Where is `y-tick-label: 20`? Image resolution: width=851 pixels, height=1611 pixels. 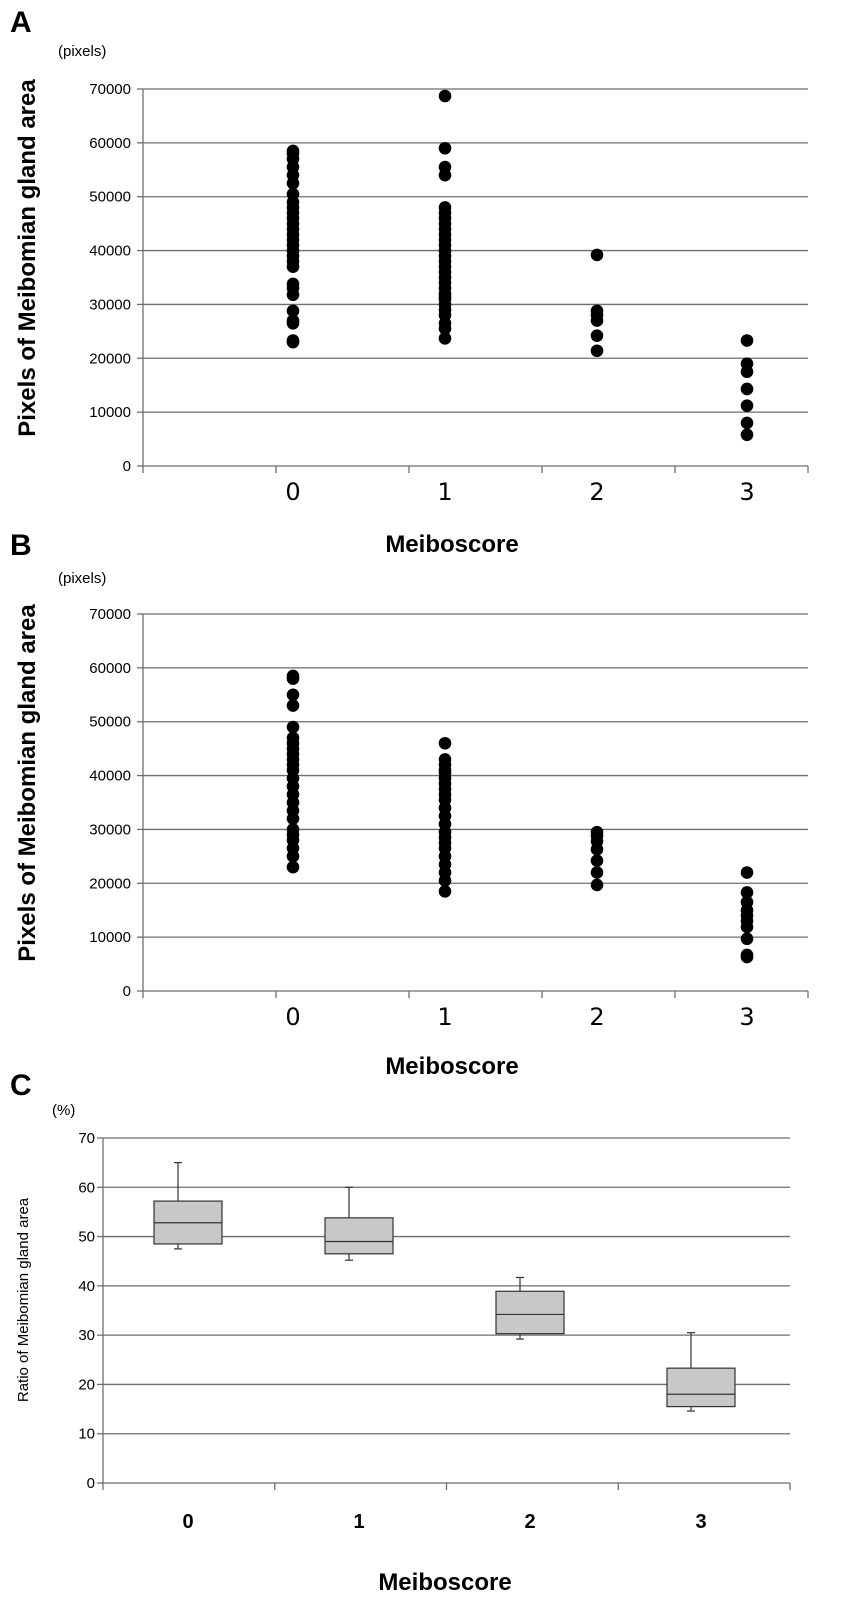
y-tick-label: 20 is located at coordinates (86, 1384).